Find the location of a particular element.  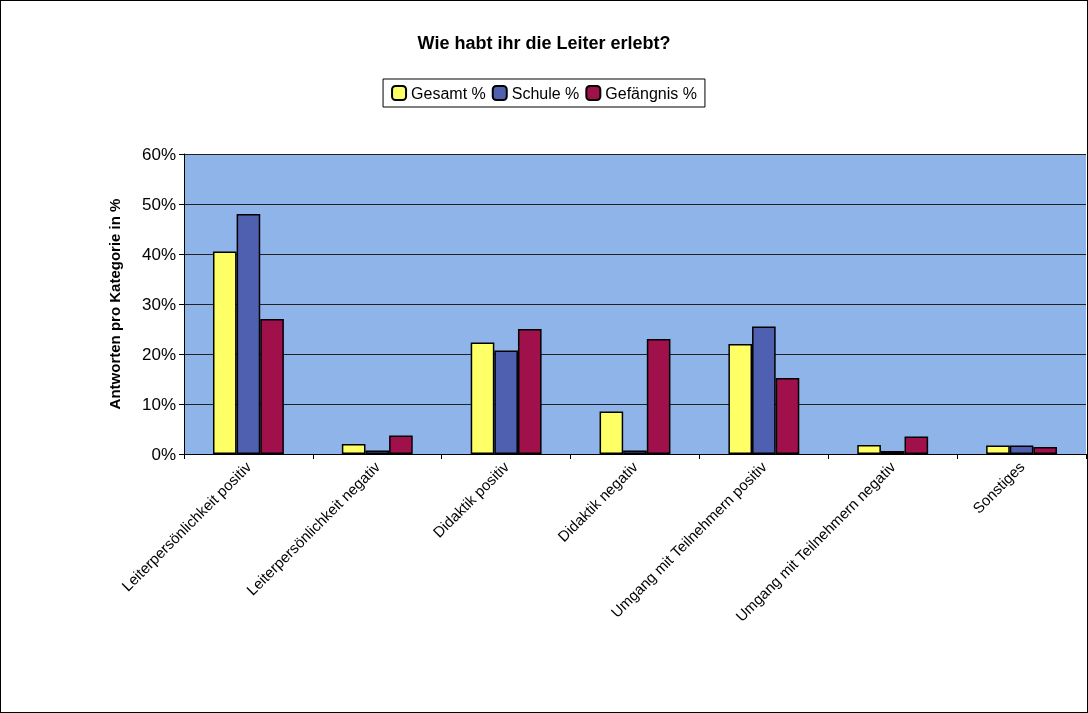

y-tick-label: 30% is located at coordinates (158, 304).